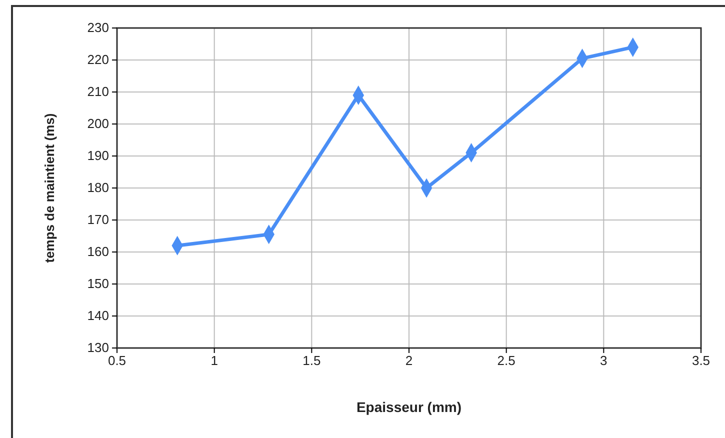 The height and width of the screenshot is (438, 725). What do you see at coordinates (98, 252) in the screenshot?
I see `y-tick-label: 160` at bounding box center [98, 252].